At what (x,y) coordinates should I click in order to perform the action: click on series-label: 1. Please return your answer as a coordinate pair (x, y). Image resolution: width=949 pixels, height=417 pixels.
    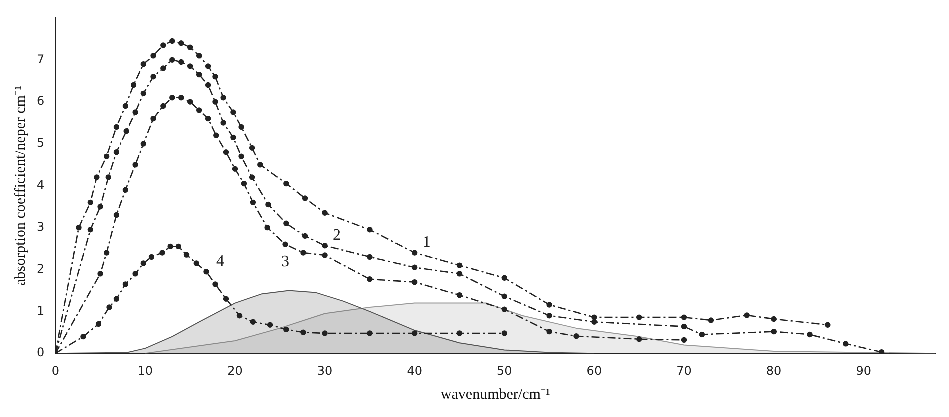
    Looking at the image, I should click on (426, 242).